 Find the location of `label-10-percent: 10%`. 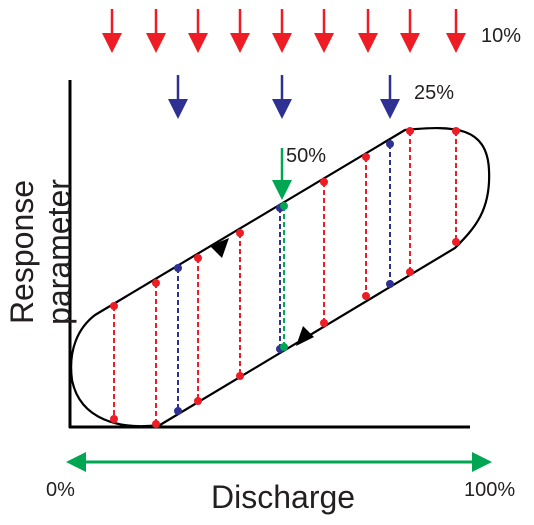

label-10-percent: 10% is located at coordinates (501, 36).